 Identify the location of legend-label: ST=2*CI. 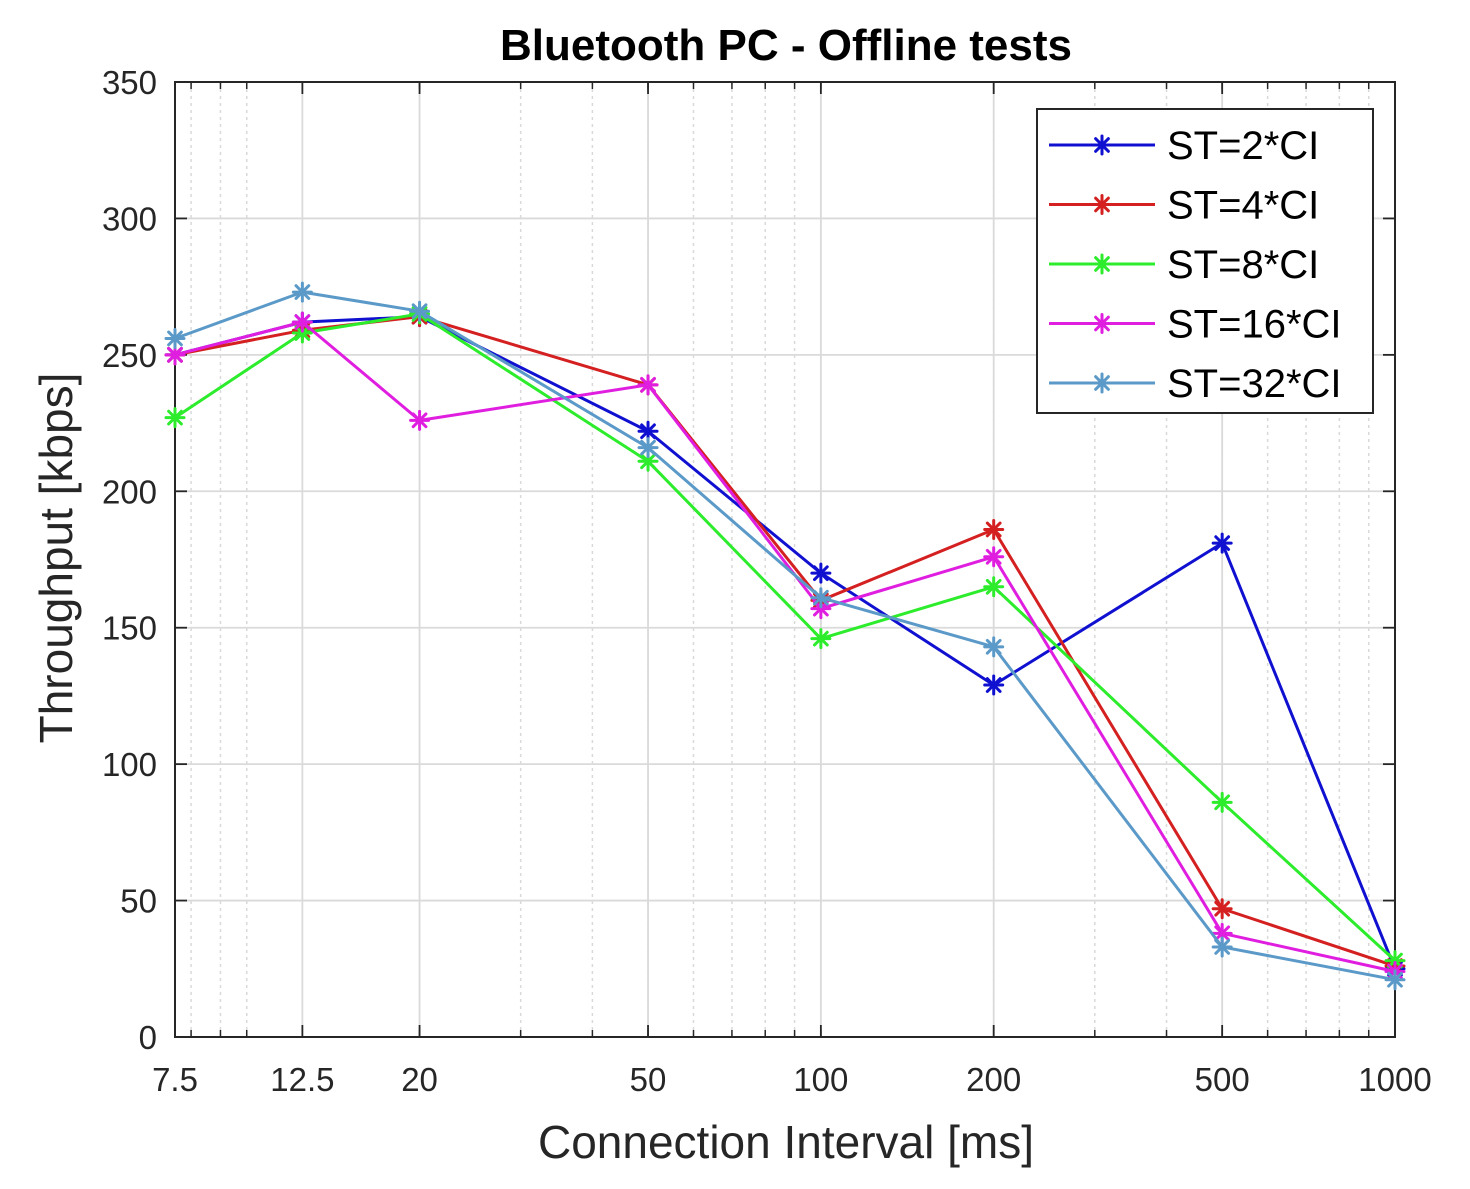
(1243, 146).